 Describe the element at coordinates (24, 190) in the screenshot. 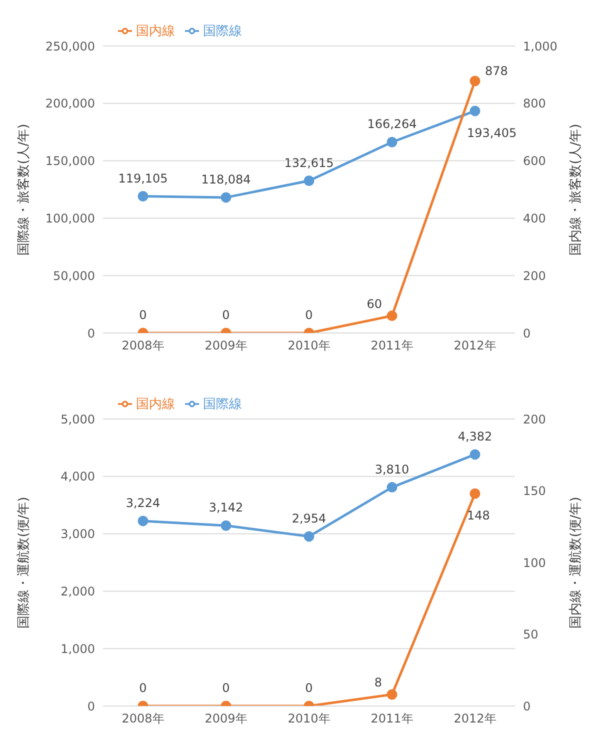

I see `y-axis-title: 国際線・旅客数(人/年)` at that location.